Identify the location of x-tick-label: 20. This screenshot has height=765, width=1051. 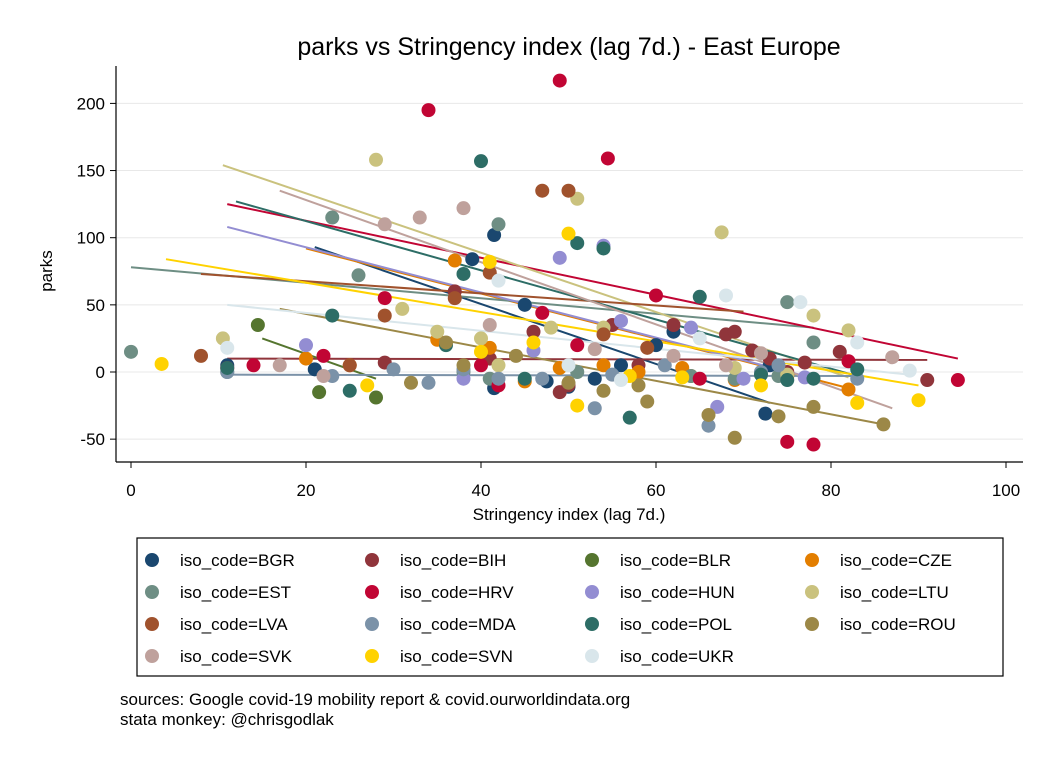
(306, 490).